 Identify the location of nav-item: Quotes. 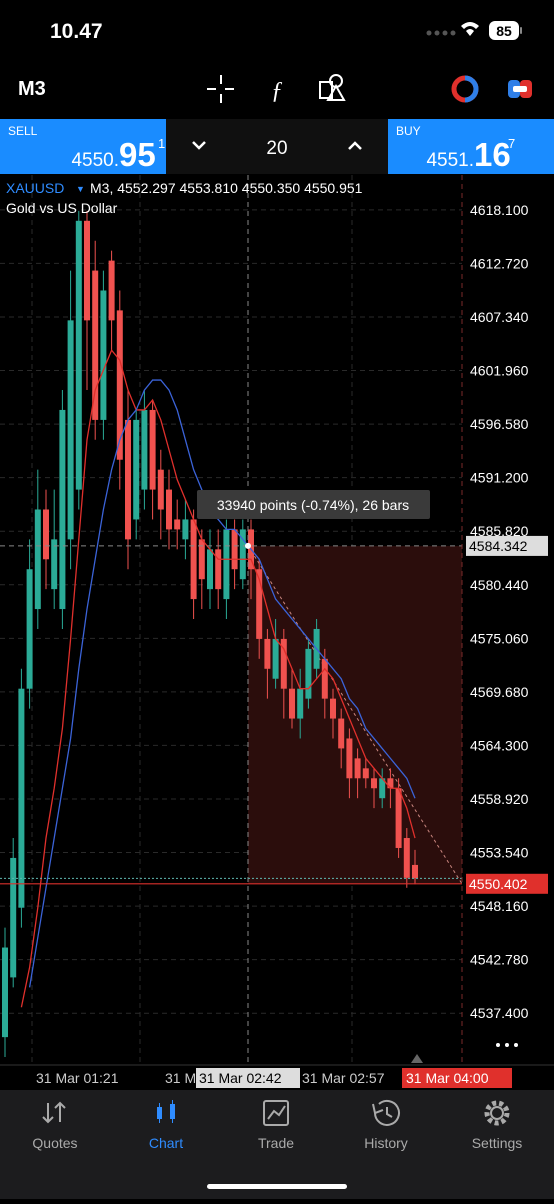
(54, 1143).